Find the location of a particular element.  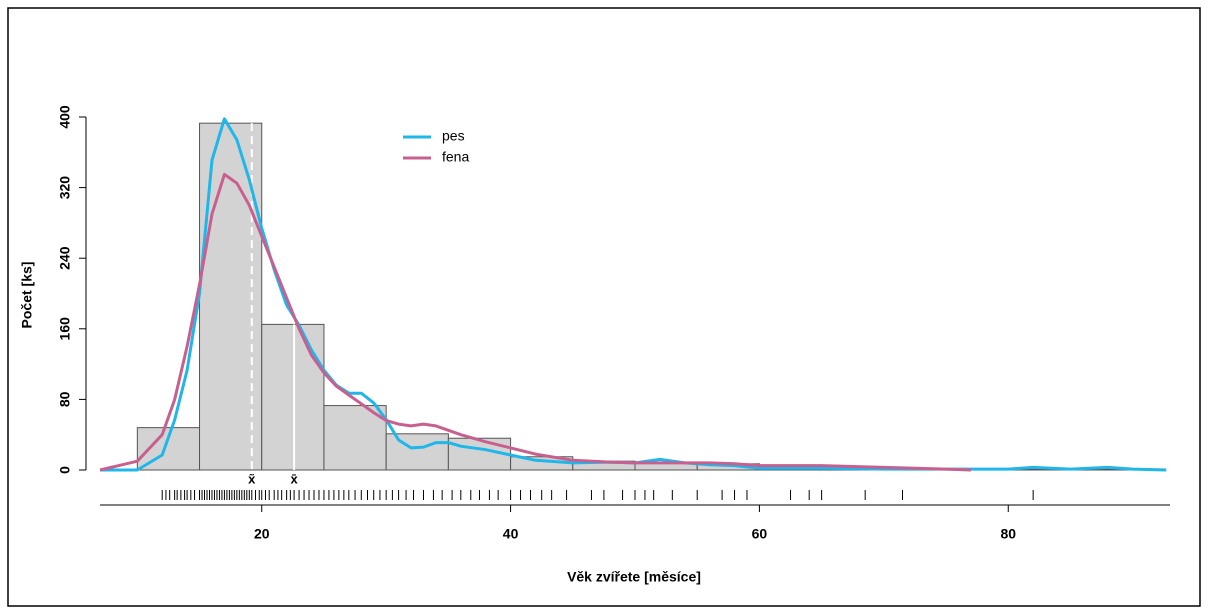

y-tick-label: 160 is located at coordinates (65, 329).